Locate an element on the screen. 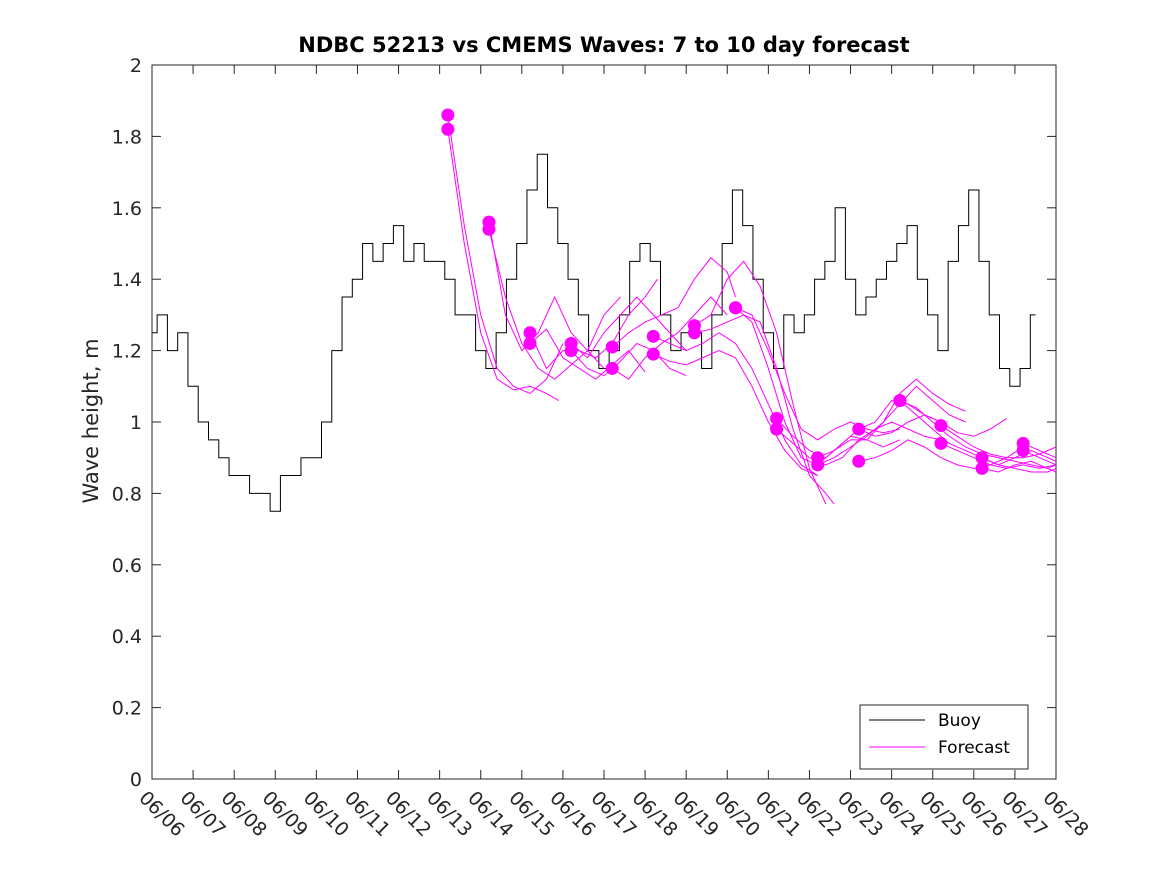  y-tick-label: 1.4 is located at coordinates (127, 280).